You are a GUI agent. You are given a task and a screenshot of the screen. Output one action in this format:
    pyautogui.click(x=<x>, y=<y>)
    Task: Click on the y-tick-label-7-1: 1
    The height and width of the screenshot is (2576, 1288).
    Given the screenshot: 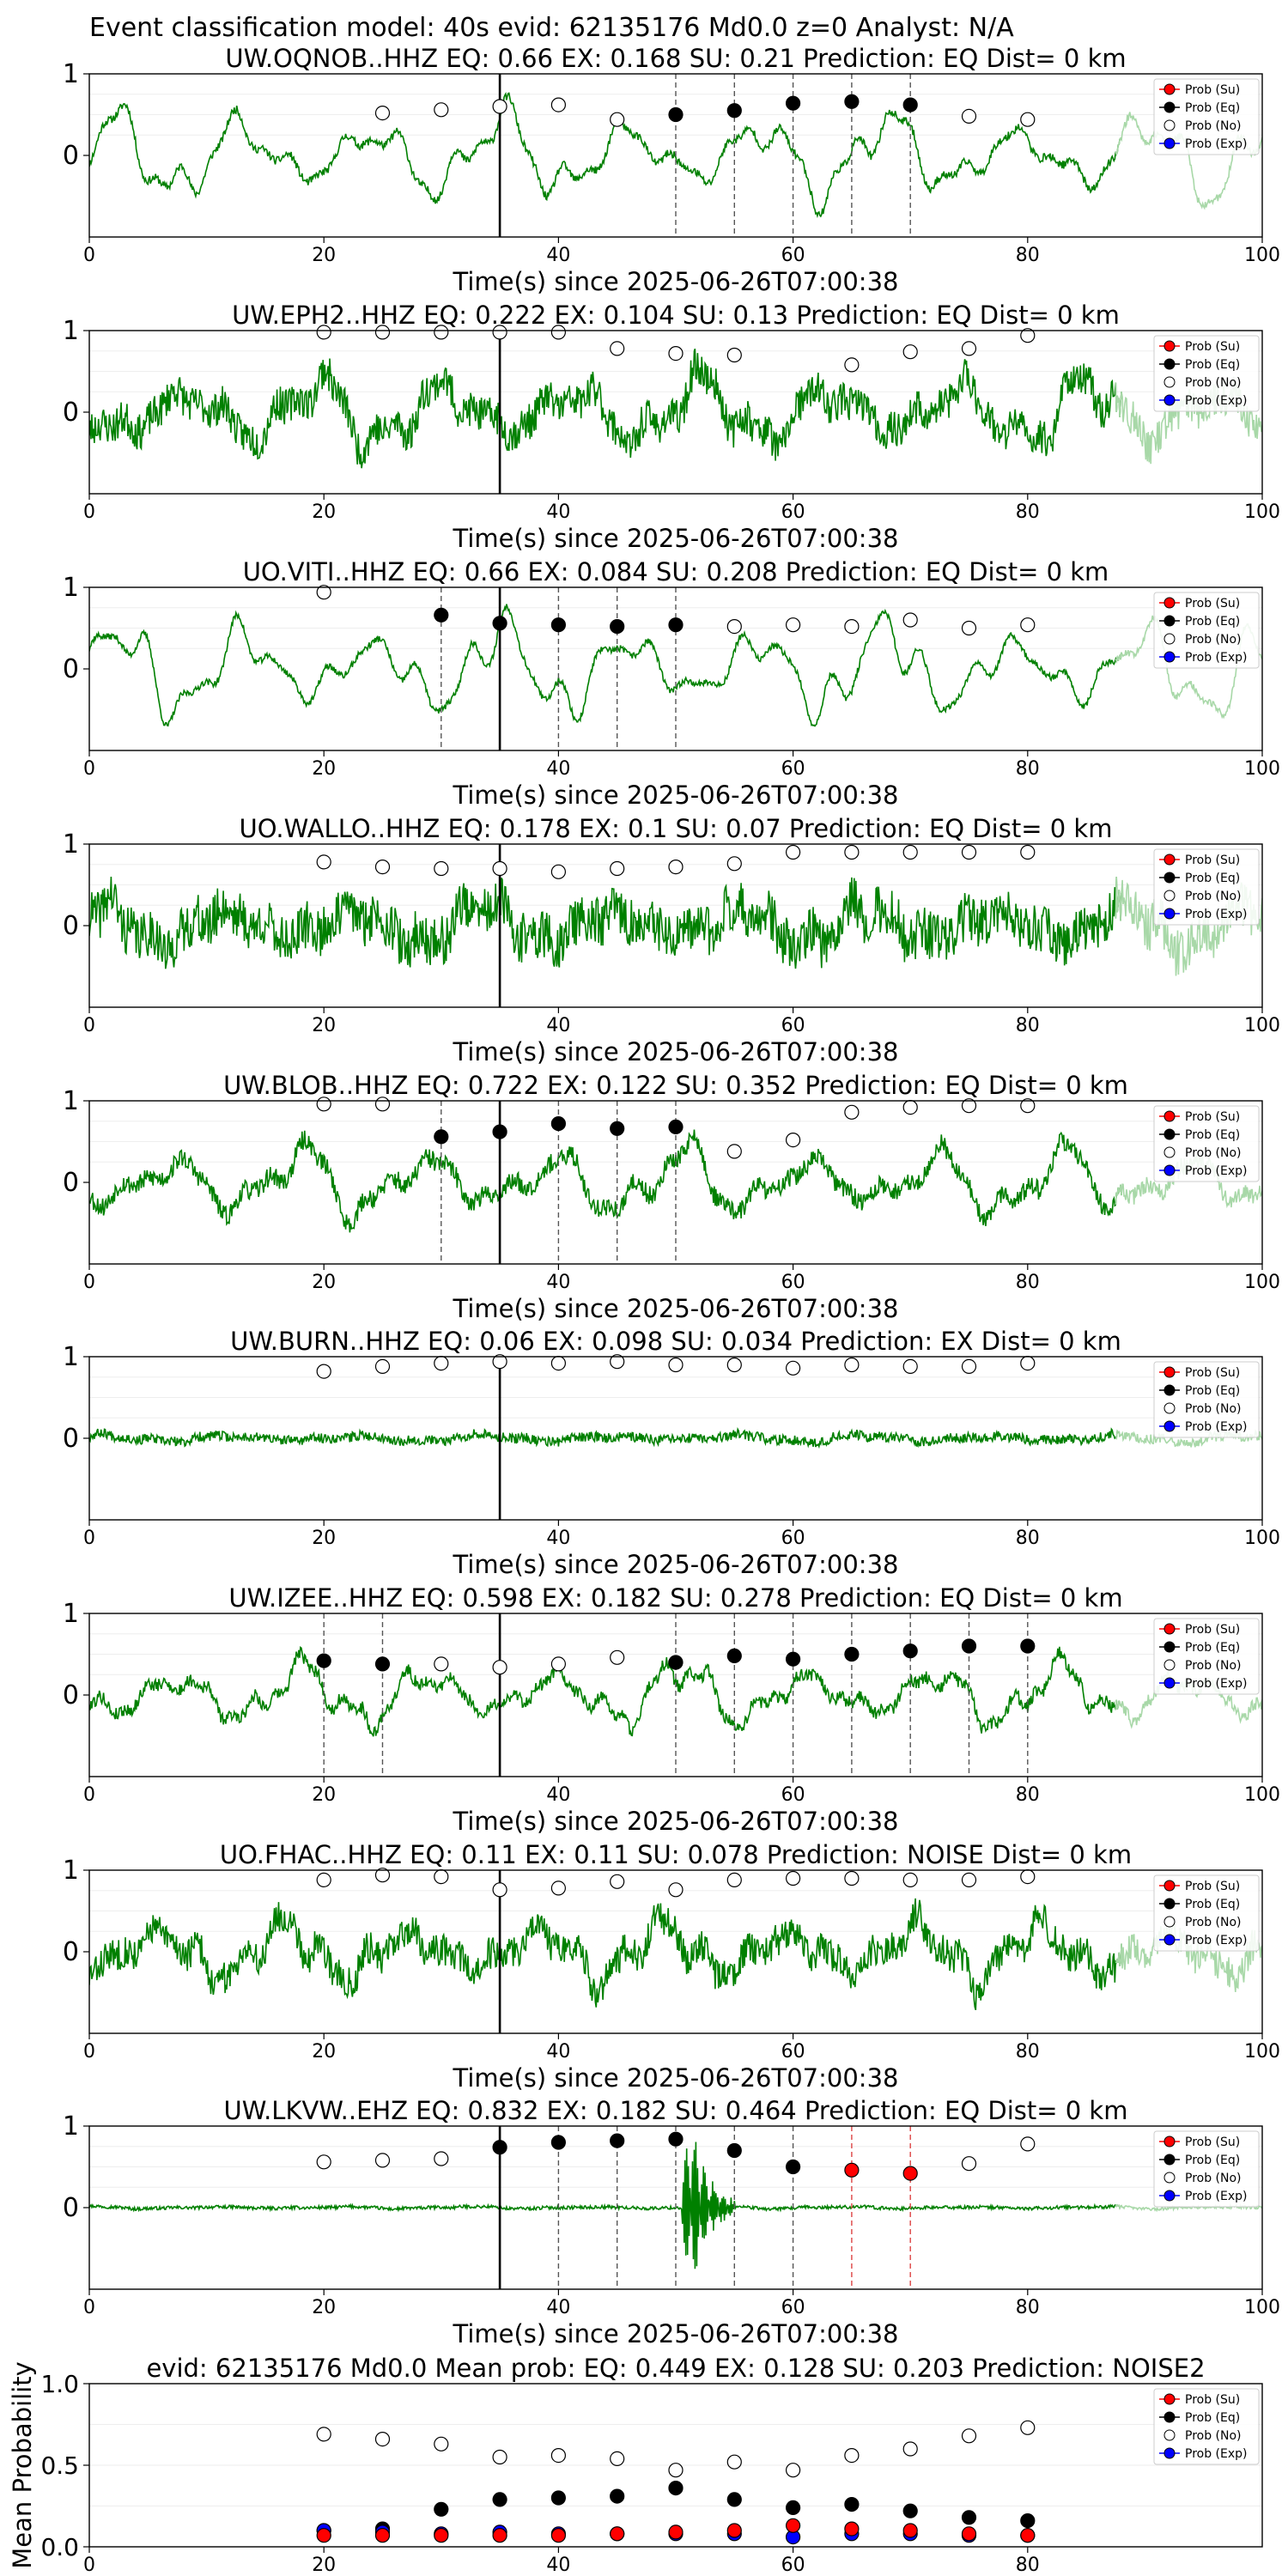 What is the action you would take?
    pyautogui.click(x=71, y=1871)
    